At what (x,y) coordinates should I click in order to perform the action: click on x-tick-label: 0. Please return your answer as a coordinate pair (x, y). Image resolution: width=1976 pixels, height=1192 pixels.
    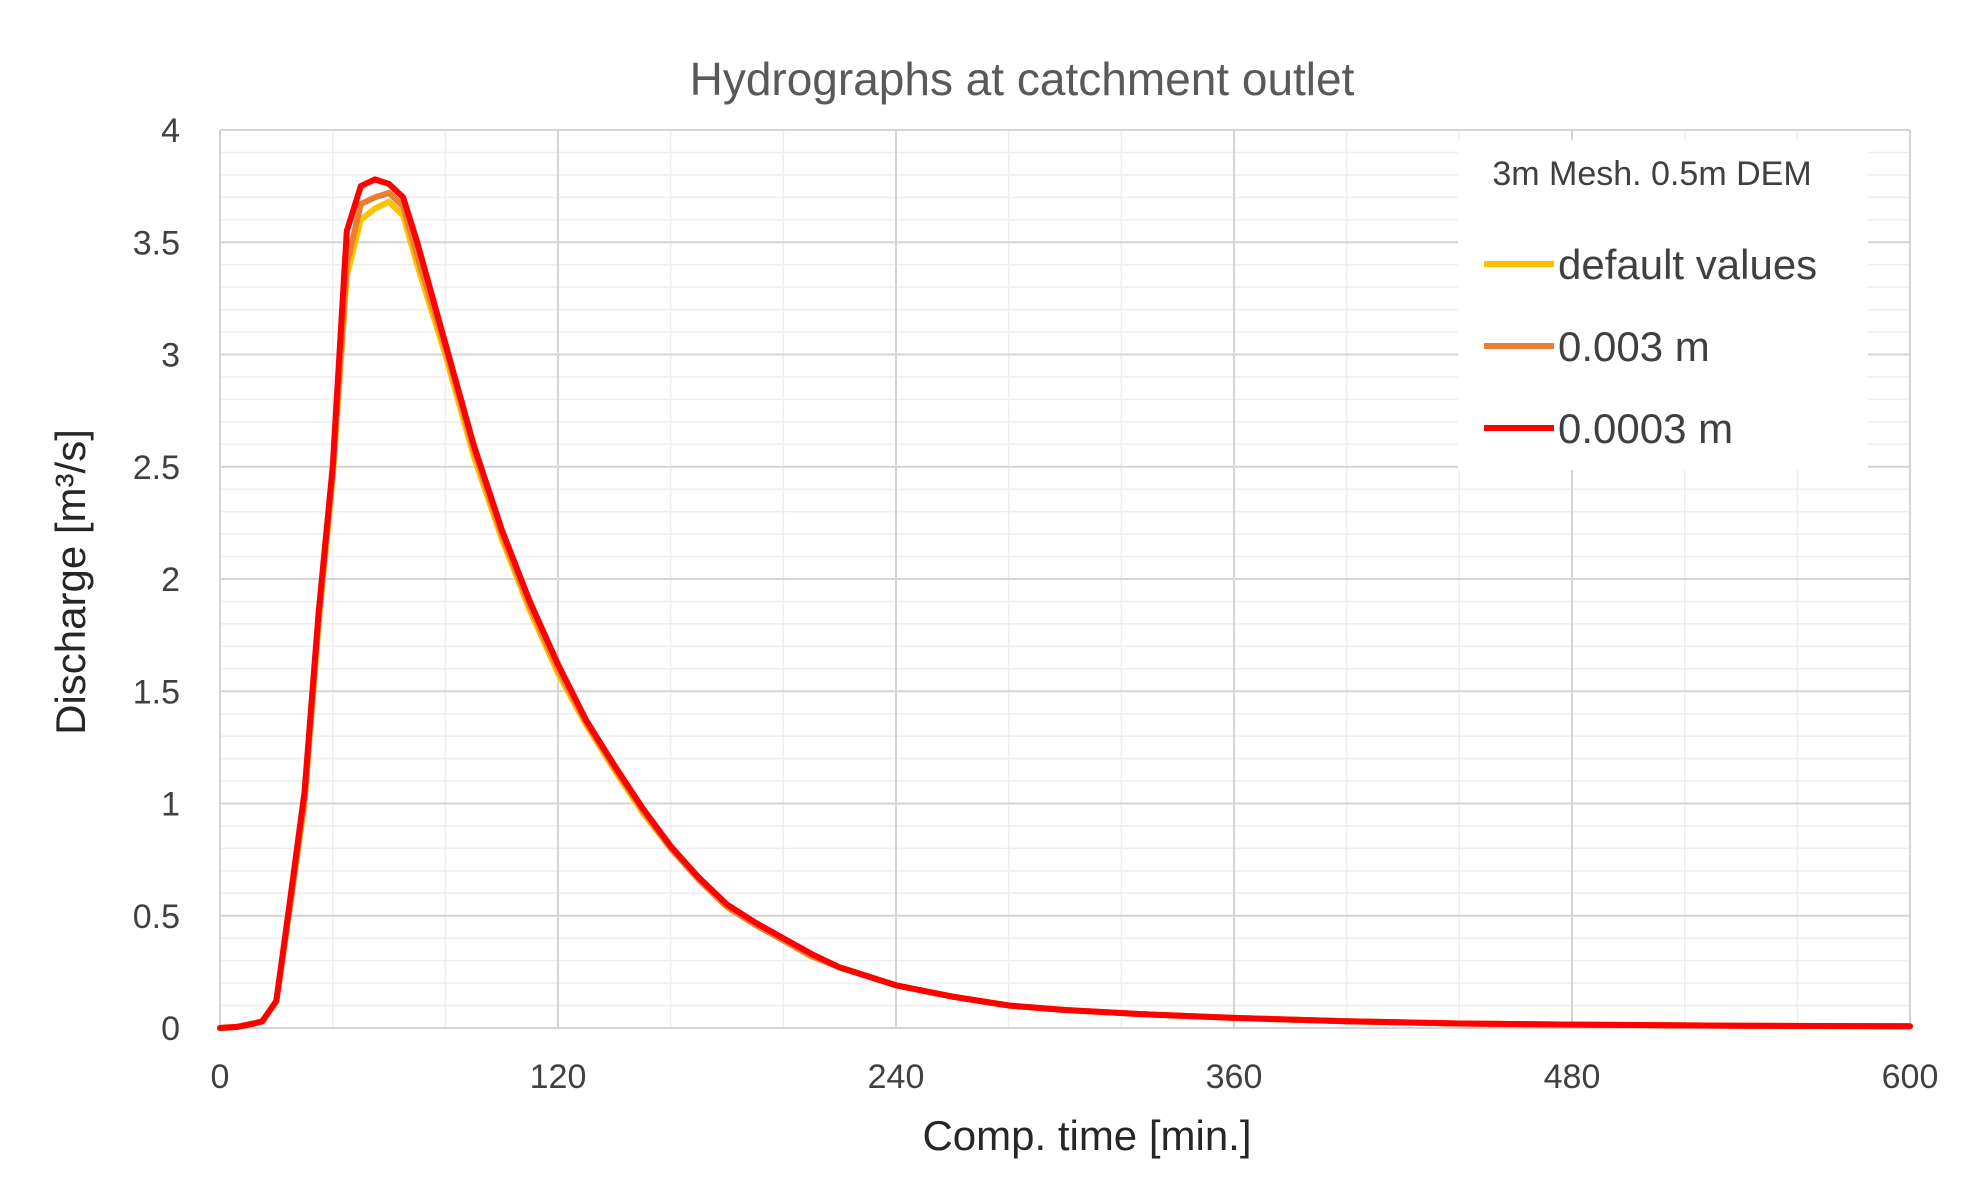
    Looking at the image, I should click on (220, 1077).